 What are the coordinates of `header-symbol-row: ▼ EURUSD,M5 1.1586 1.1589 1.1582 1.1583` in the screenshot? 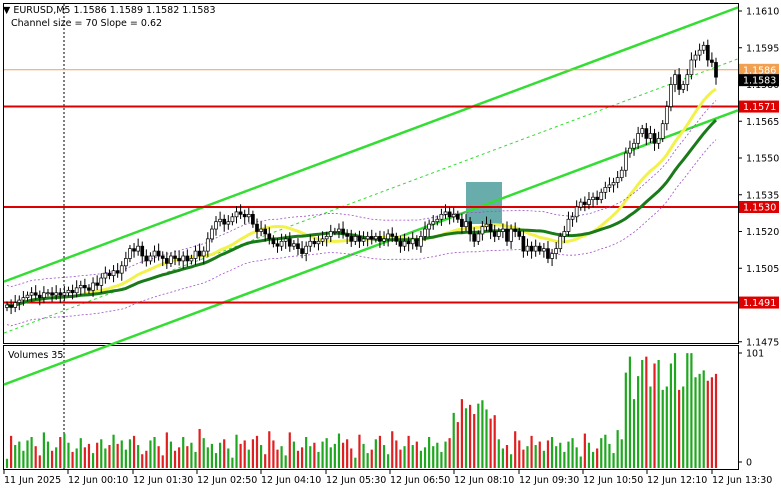 It's located at (109, 10).